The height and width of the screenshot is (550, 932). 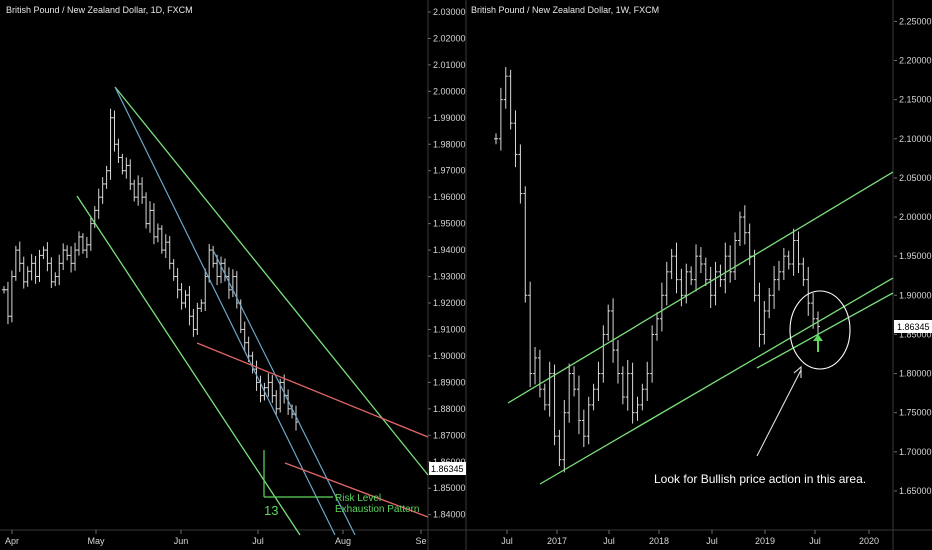 What do you see at coordinates (312, 390) in the screenshot?
I see `upper-red-line` at bounding box center [312, 390].